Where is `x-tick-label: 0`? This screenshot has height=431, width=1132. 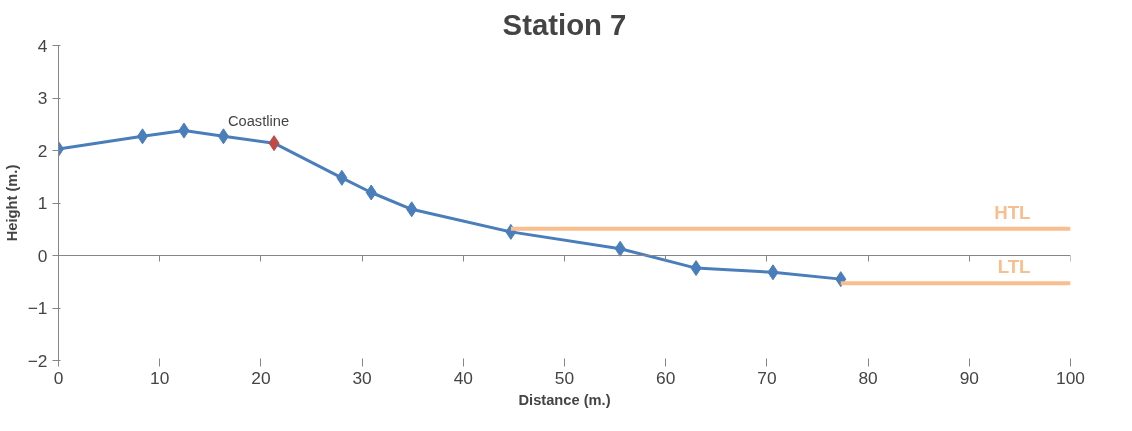
x-tick-label: 0 is located at coordinates (58, 377).